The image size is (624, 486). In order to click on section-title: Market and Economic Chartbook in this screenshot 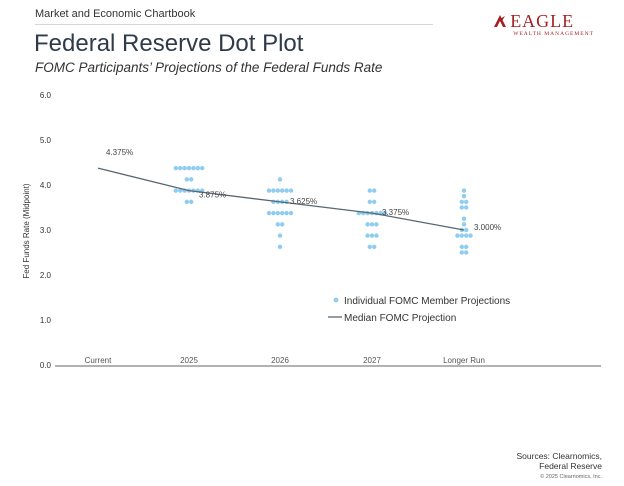, I will do `click(115, 14)`.